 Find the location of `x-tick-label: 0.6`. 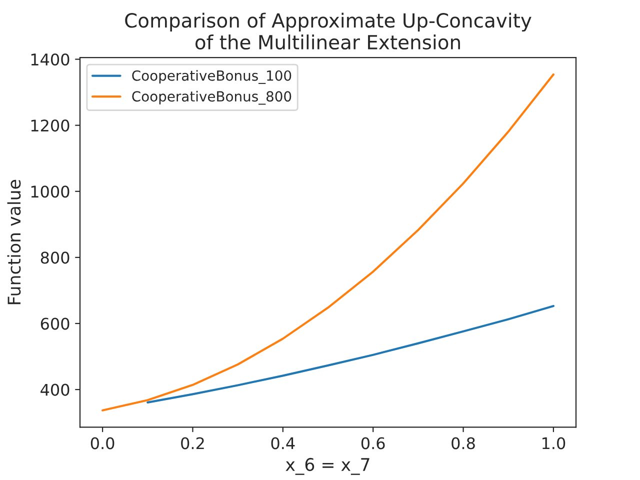

x-tick-label: 0.6 is located at coordinates (373, 443).